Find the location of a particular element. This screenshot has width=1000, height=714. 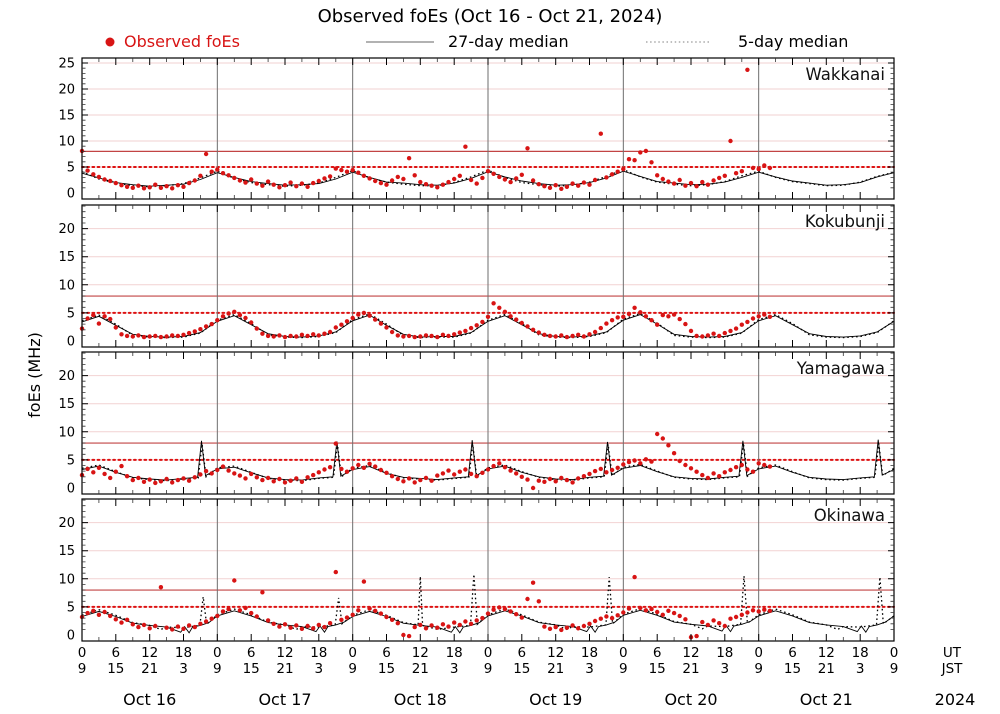

jst-axis-label: JST is located at coordinates (952, 669).